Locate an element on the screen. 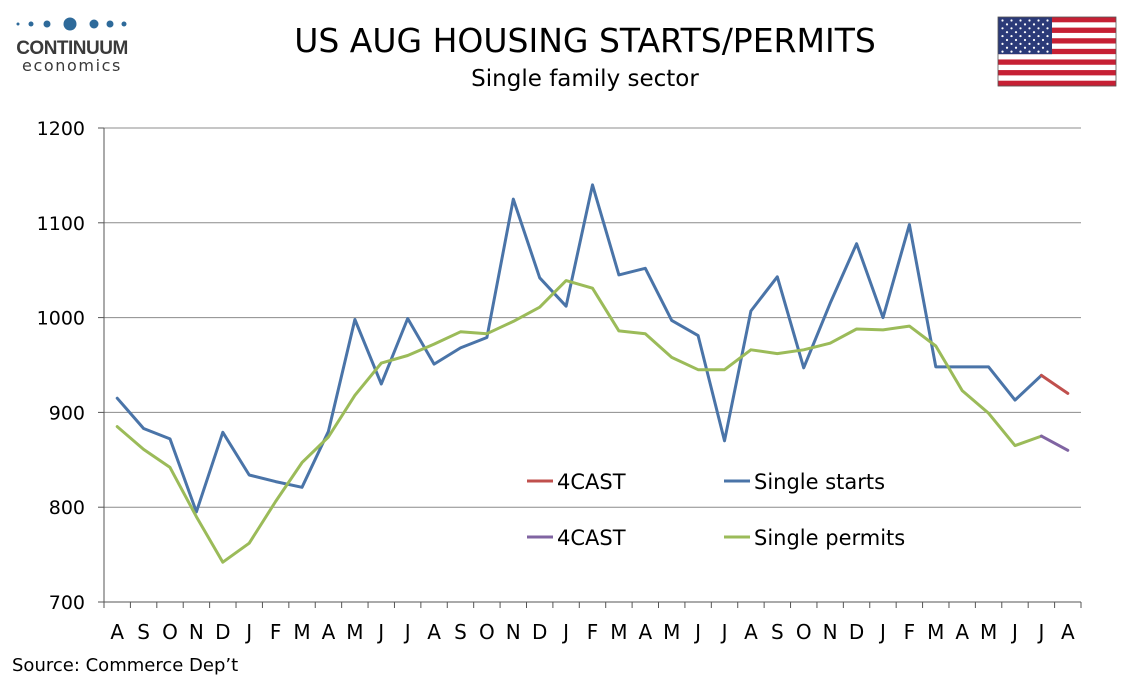 This screenshot has width=1134, height=680. series-line-4cast is located at coordinates (1054, 384).